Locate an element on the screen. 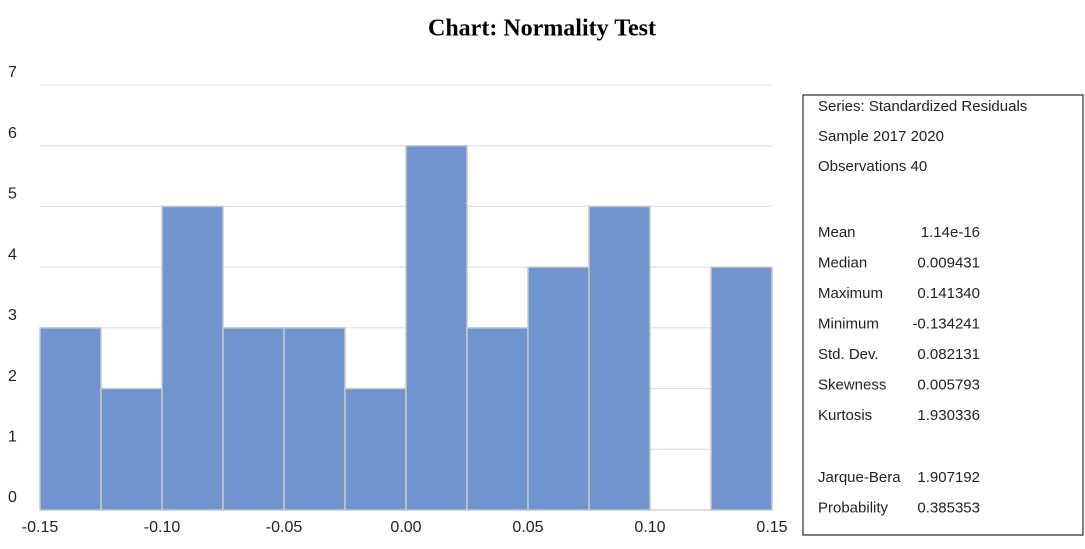 Image resolution: width=1085 pixels, height=549 pixels. y-tick-label: 2 is located at coordinates (12, 376).